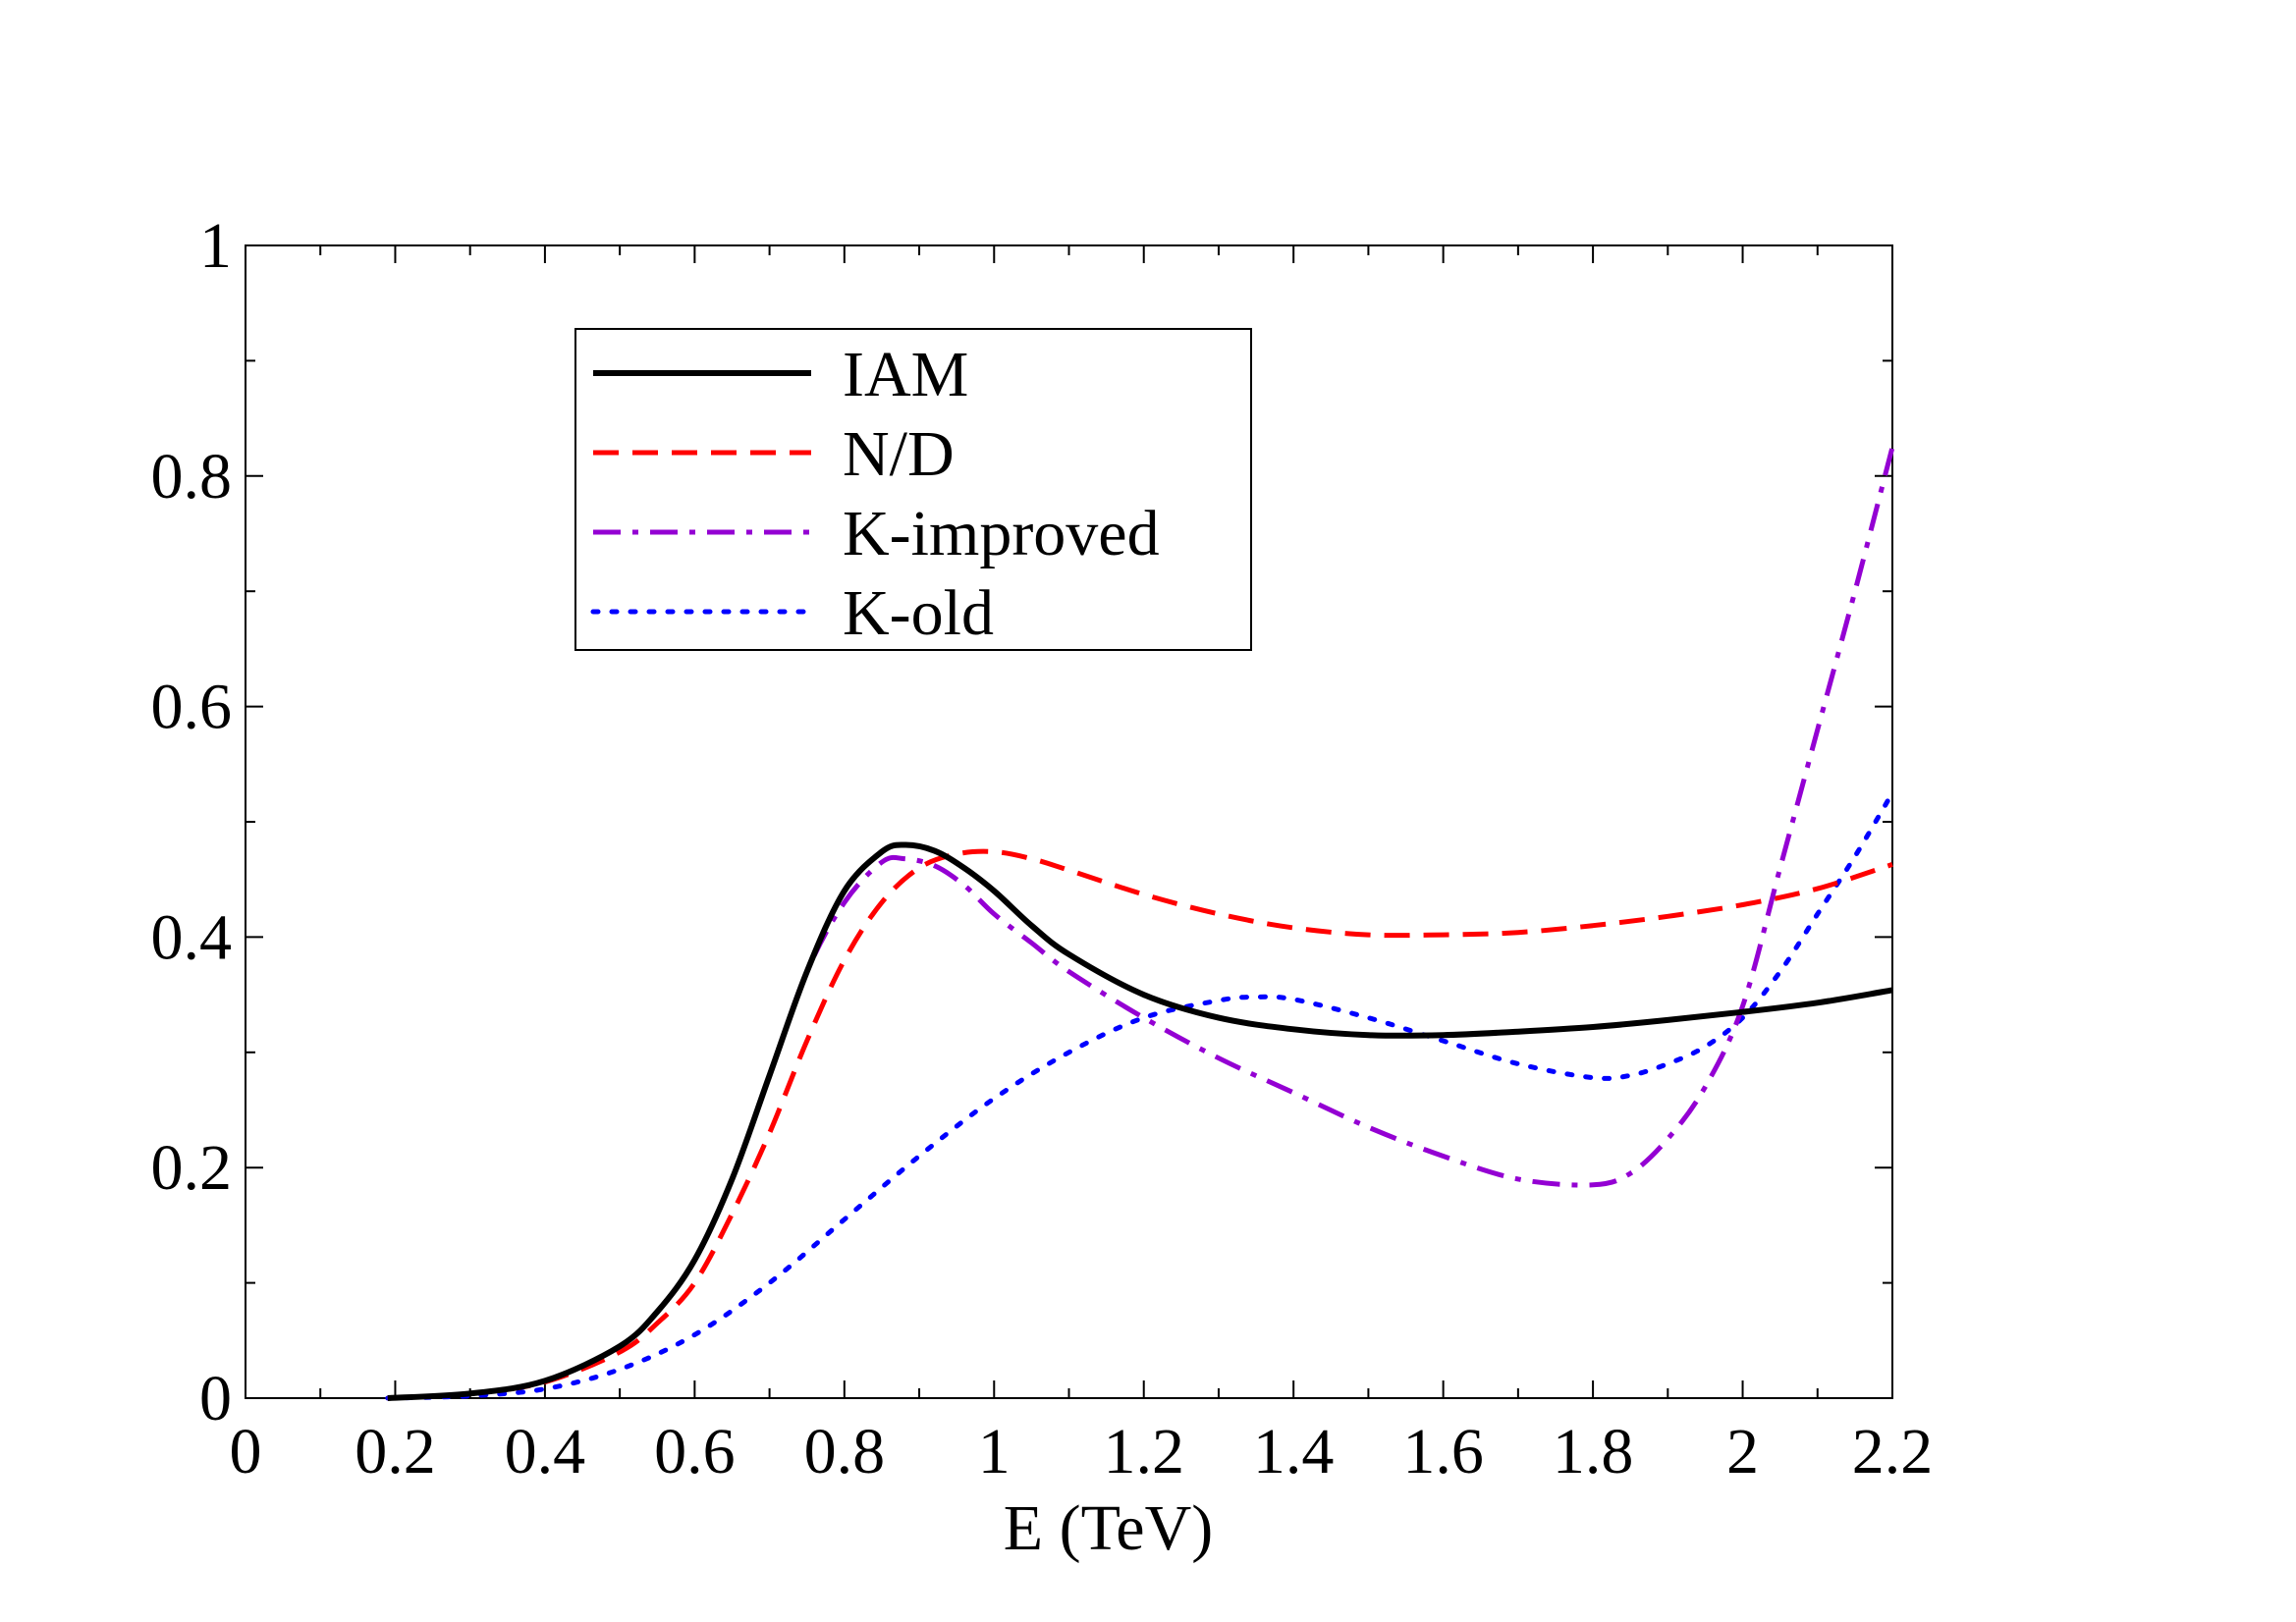 The height and width of the screenshot is (1622, 2296). I want to click on y-tick-label: 0.6, so click(192, 707).